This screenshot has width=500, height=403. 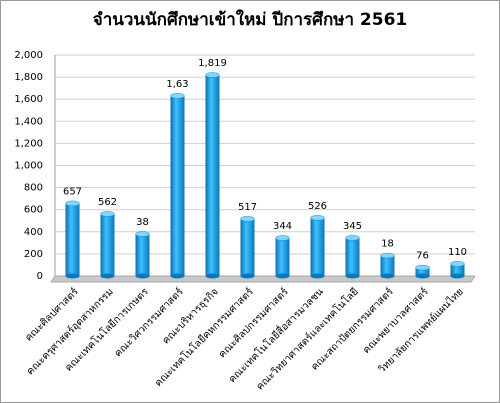 I want to click on data-label: 517, so click(x=247, y=207).